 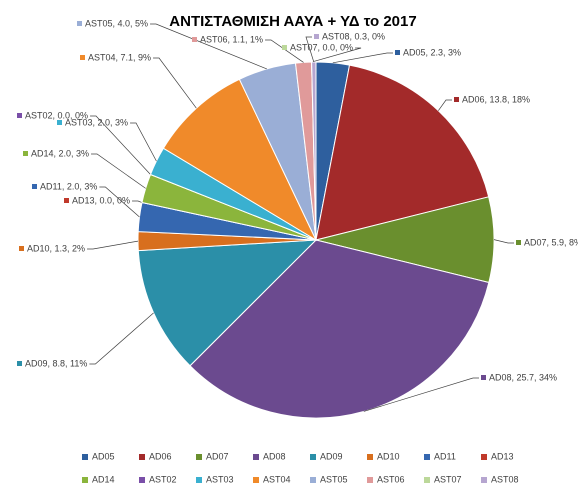 What do you see at coordinates (56, 363) in the screenshot?
I see `data-label: AD09, 8.8, 11%` at bounding box center [56, 363].